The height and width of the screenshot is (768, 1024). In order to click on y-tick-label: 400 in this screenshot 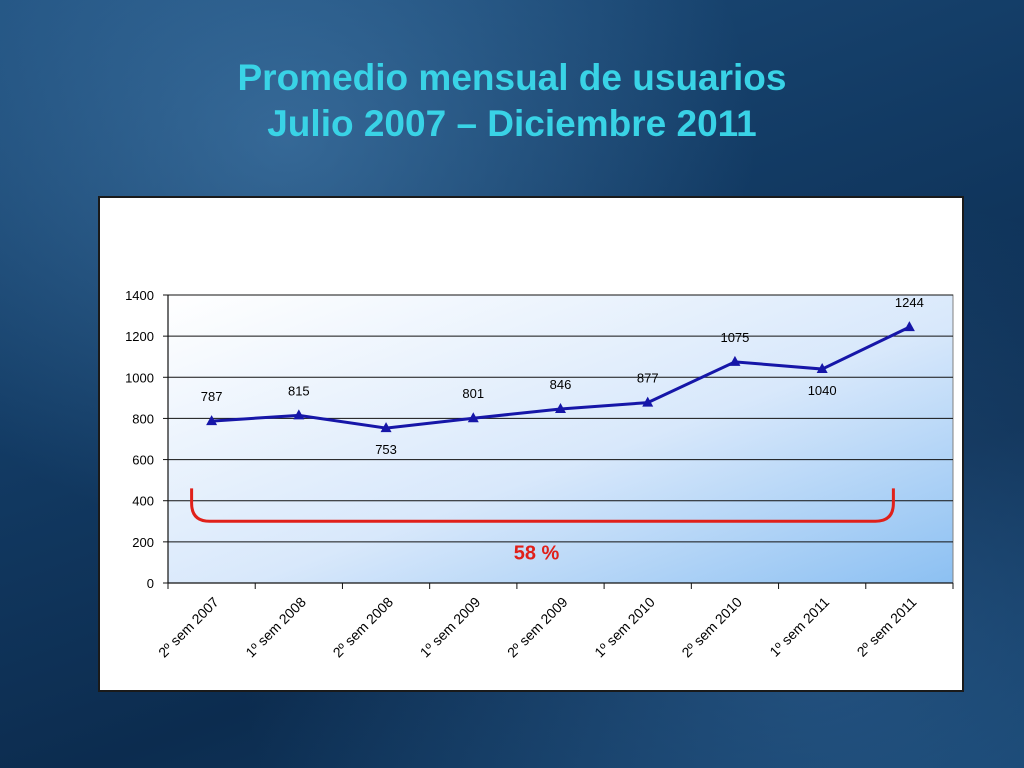, I will do `click(143, 501)`.